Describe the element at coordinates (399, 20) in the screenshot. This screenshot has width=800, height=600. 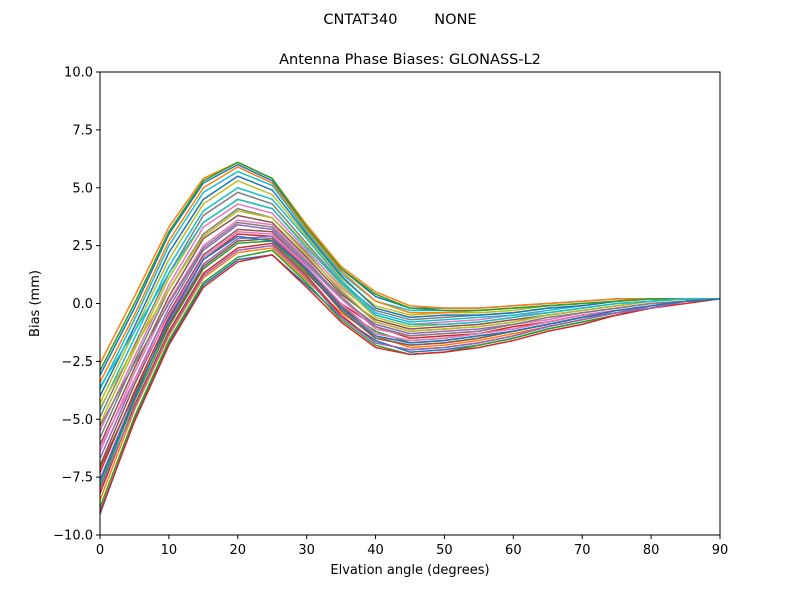
I see `chart-suptitle: CNTAT340 NONE` at that location.